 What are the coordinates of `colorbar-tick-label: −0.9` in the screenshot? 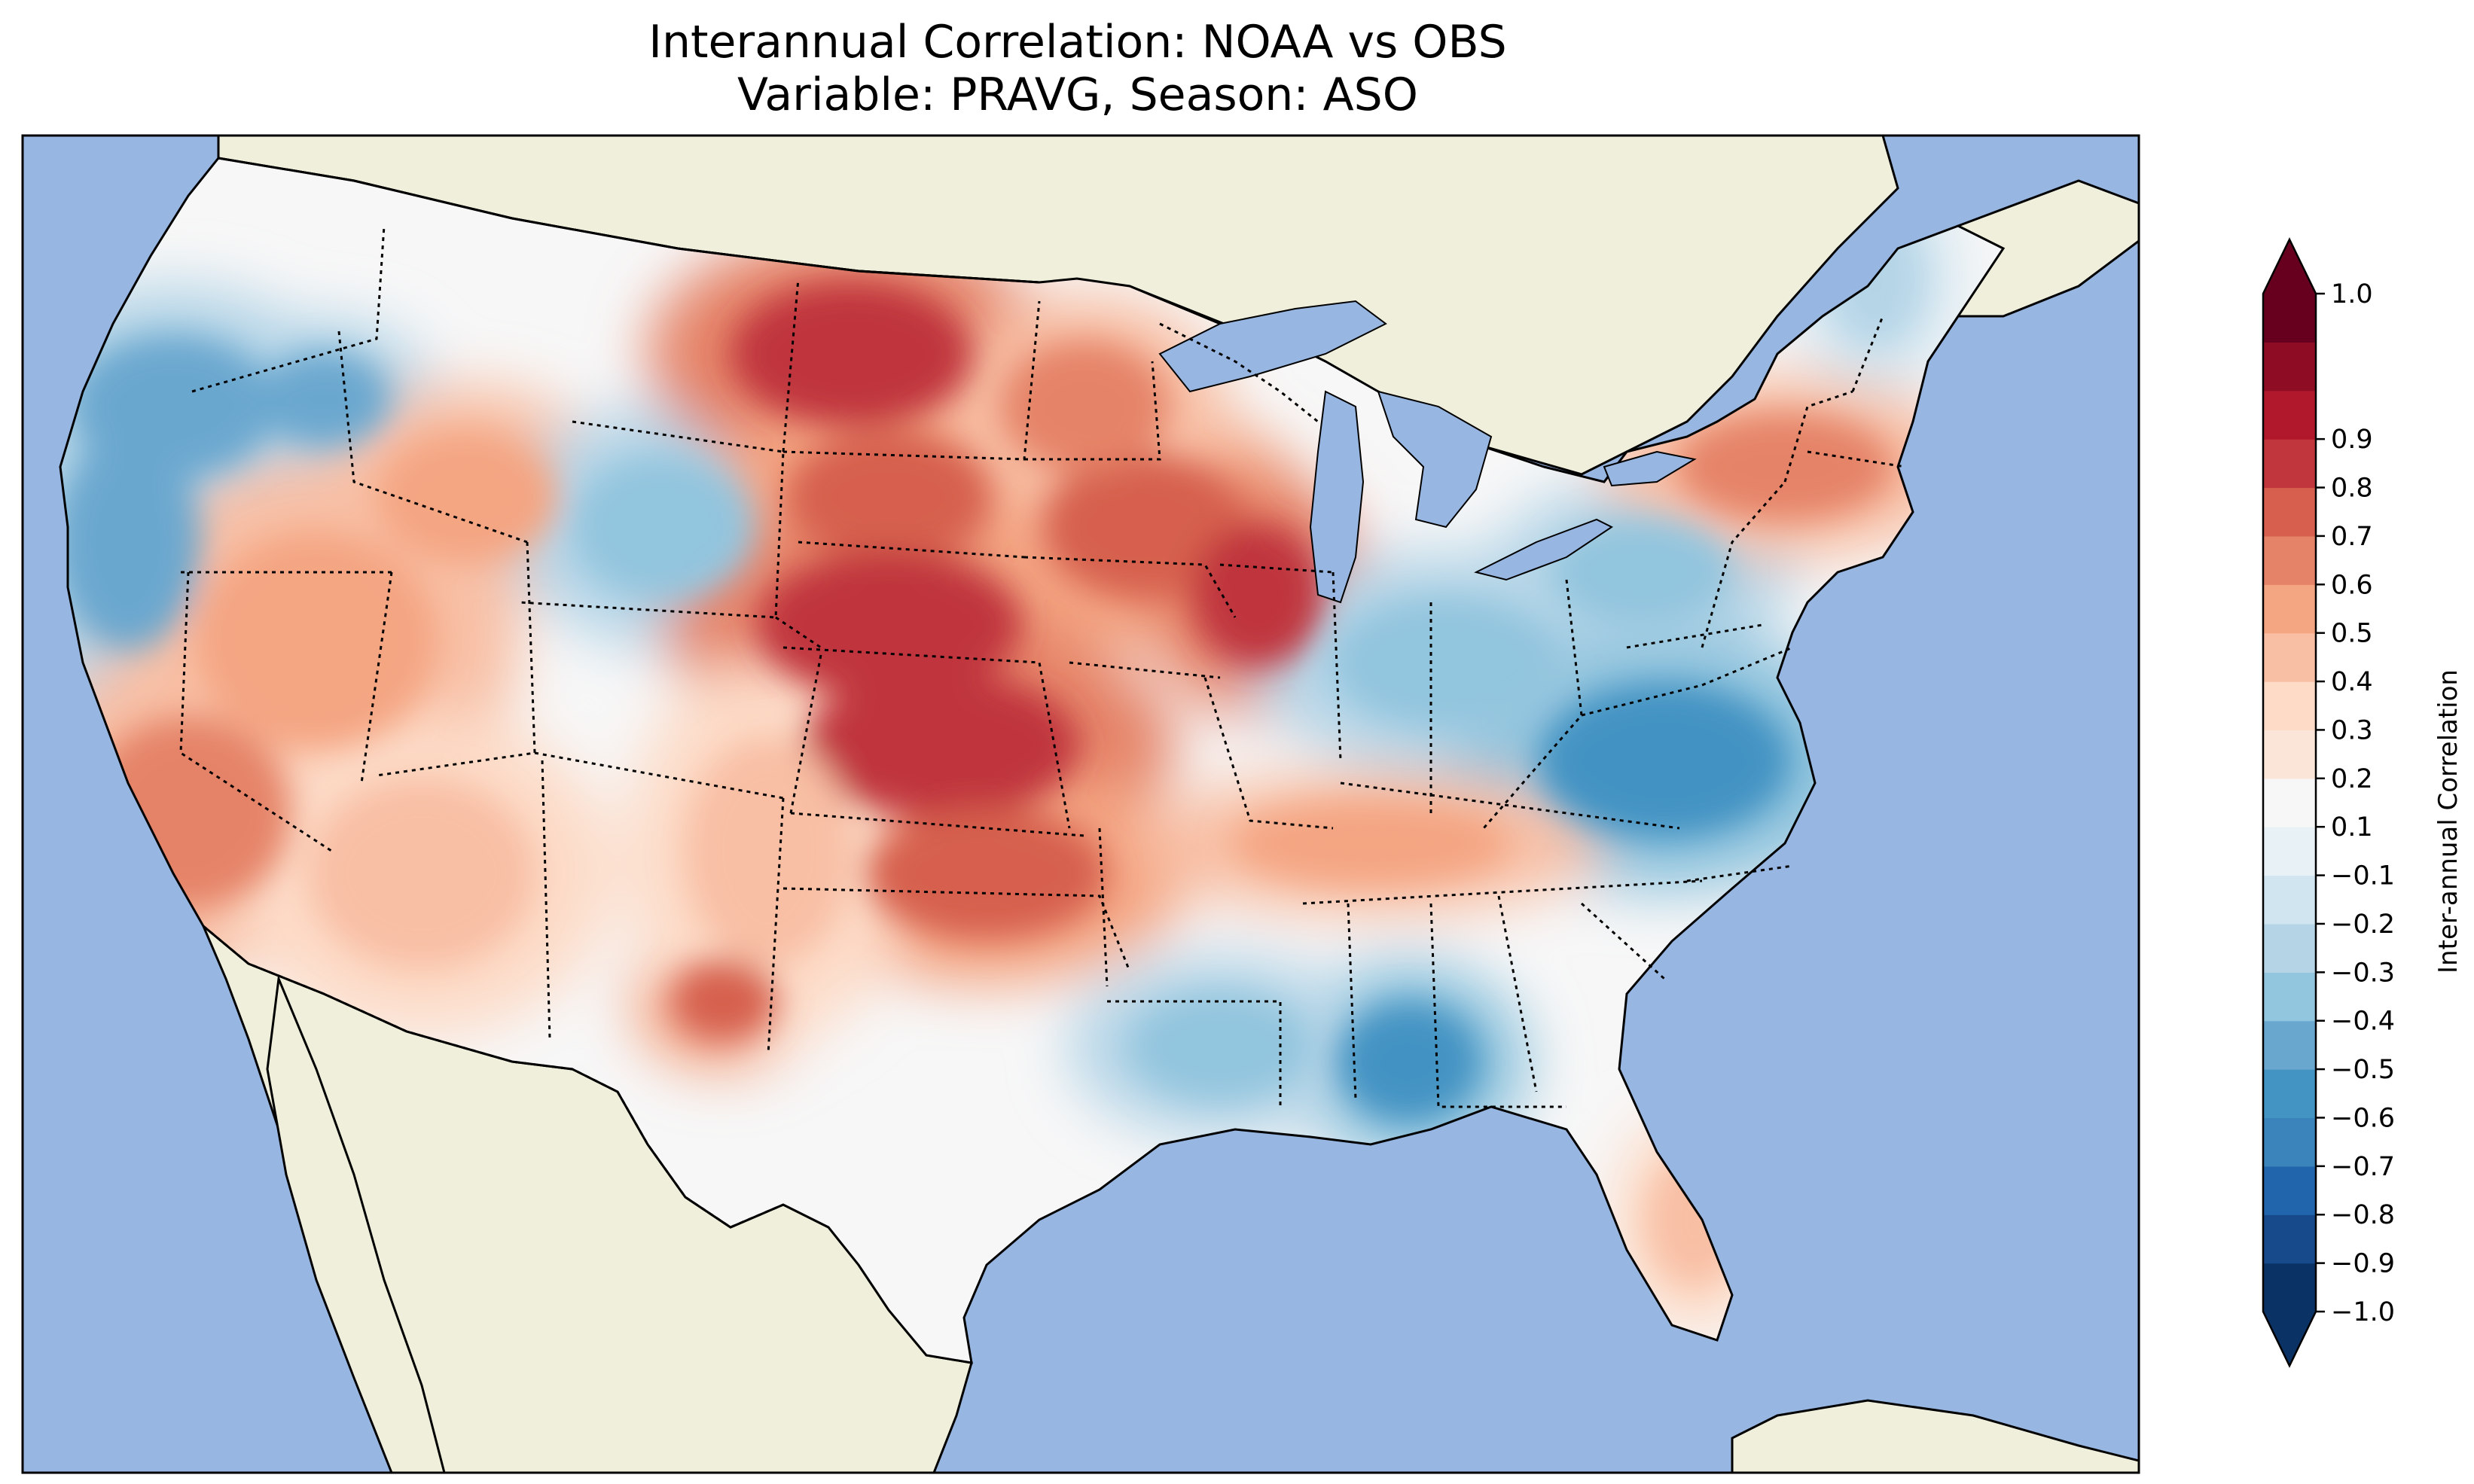 It's located at (2363, 1264).